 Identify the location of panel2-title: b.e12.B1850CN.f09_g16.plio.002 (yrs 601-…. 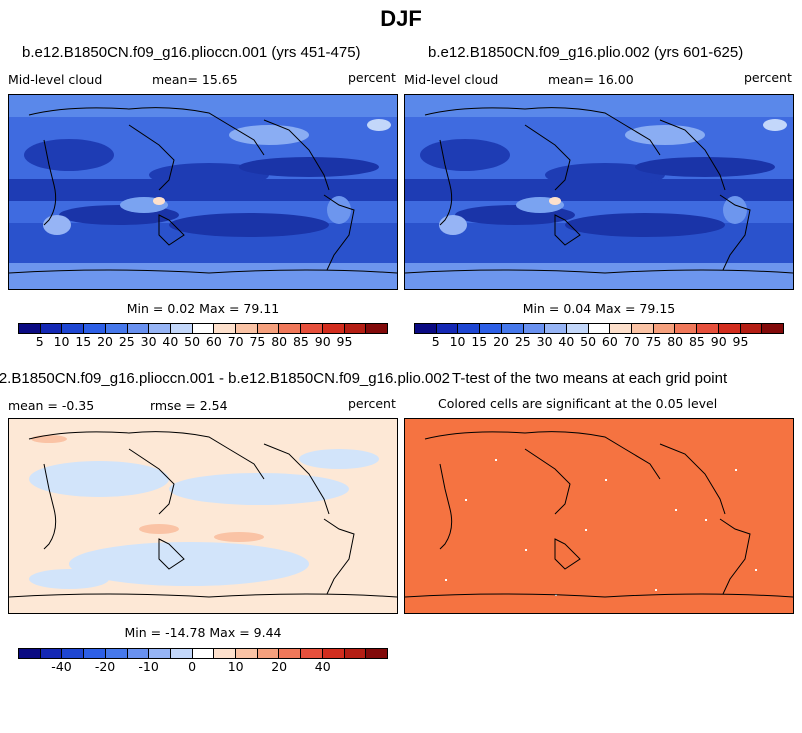
(586, 52).